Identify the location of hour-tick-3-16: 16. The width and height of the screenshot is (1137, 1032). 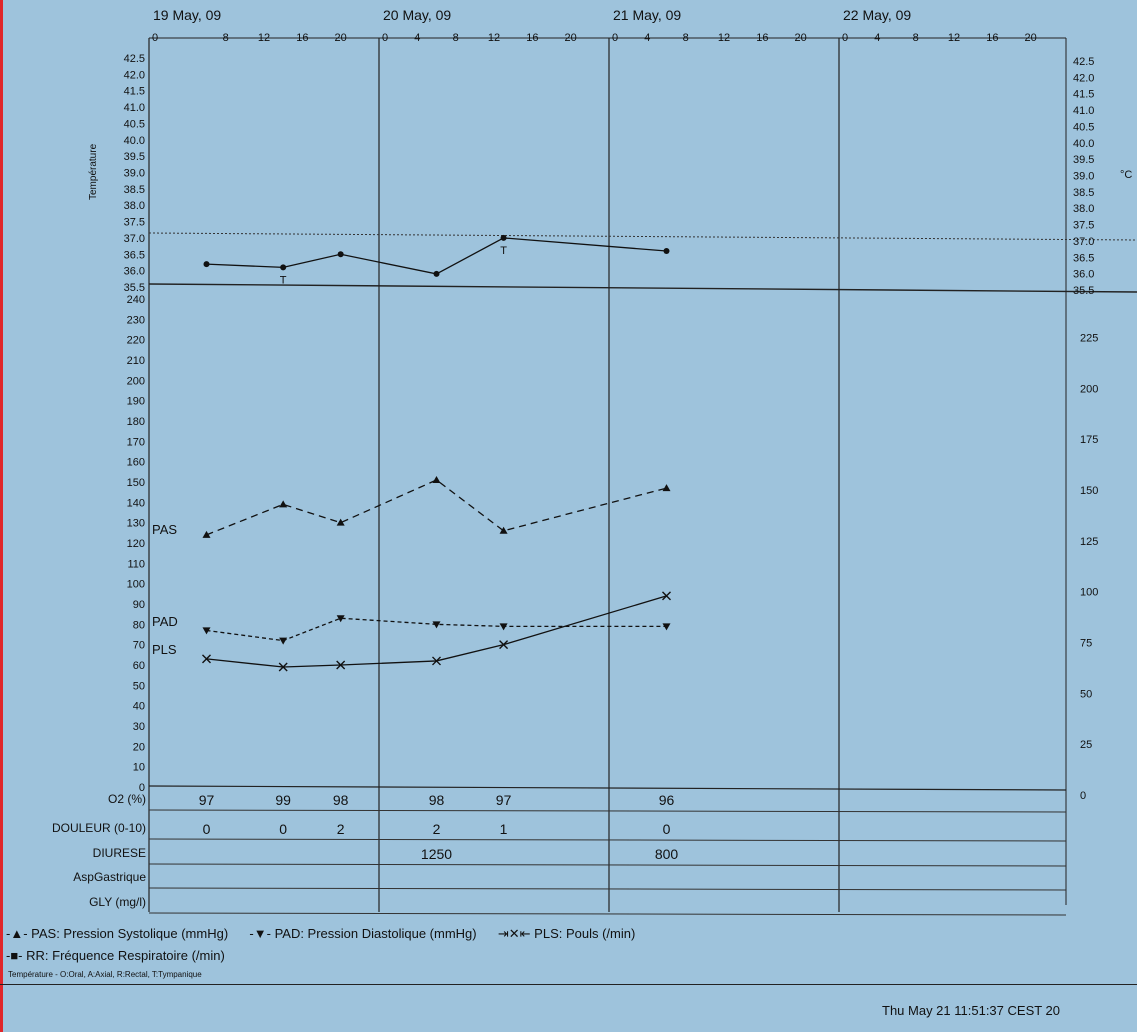
(992, 38).